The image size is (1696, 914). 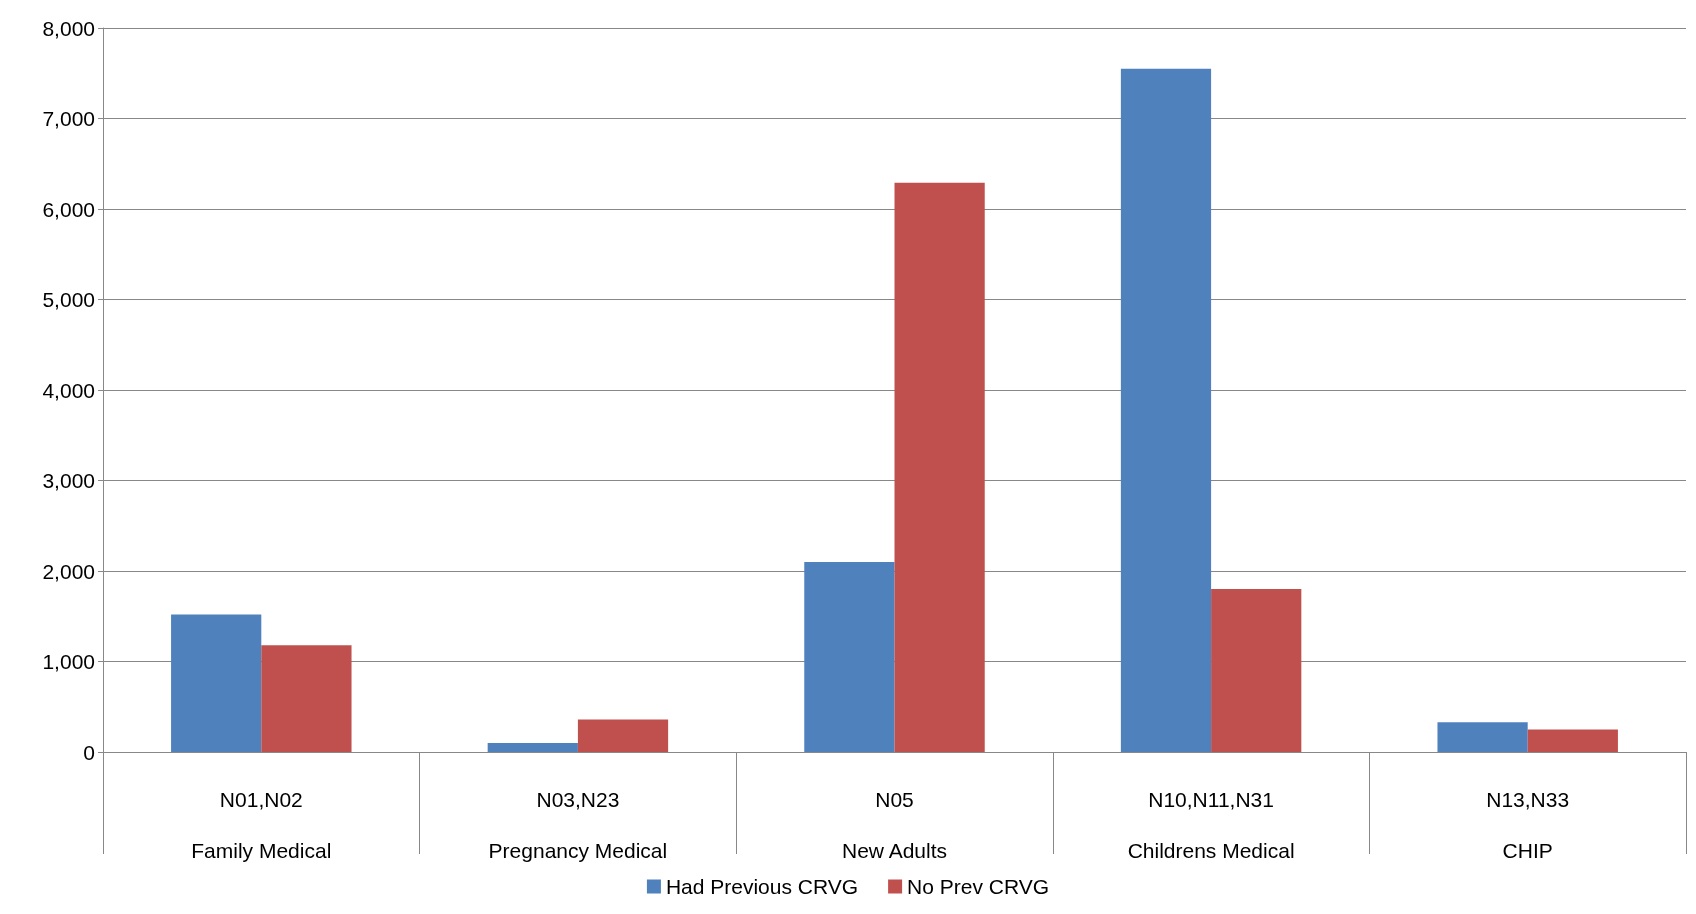 I want to click on category-label: N01,N02 Family Medical, so click(x=261, y=825).